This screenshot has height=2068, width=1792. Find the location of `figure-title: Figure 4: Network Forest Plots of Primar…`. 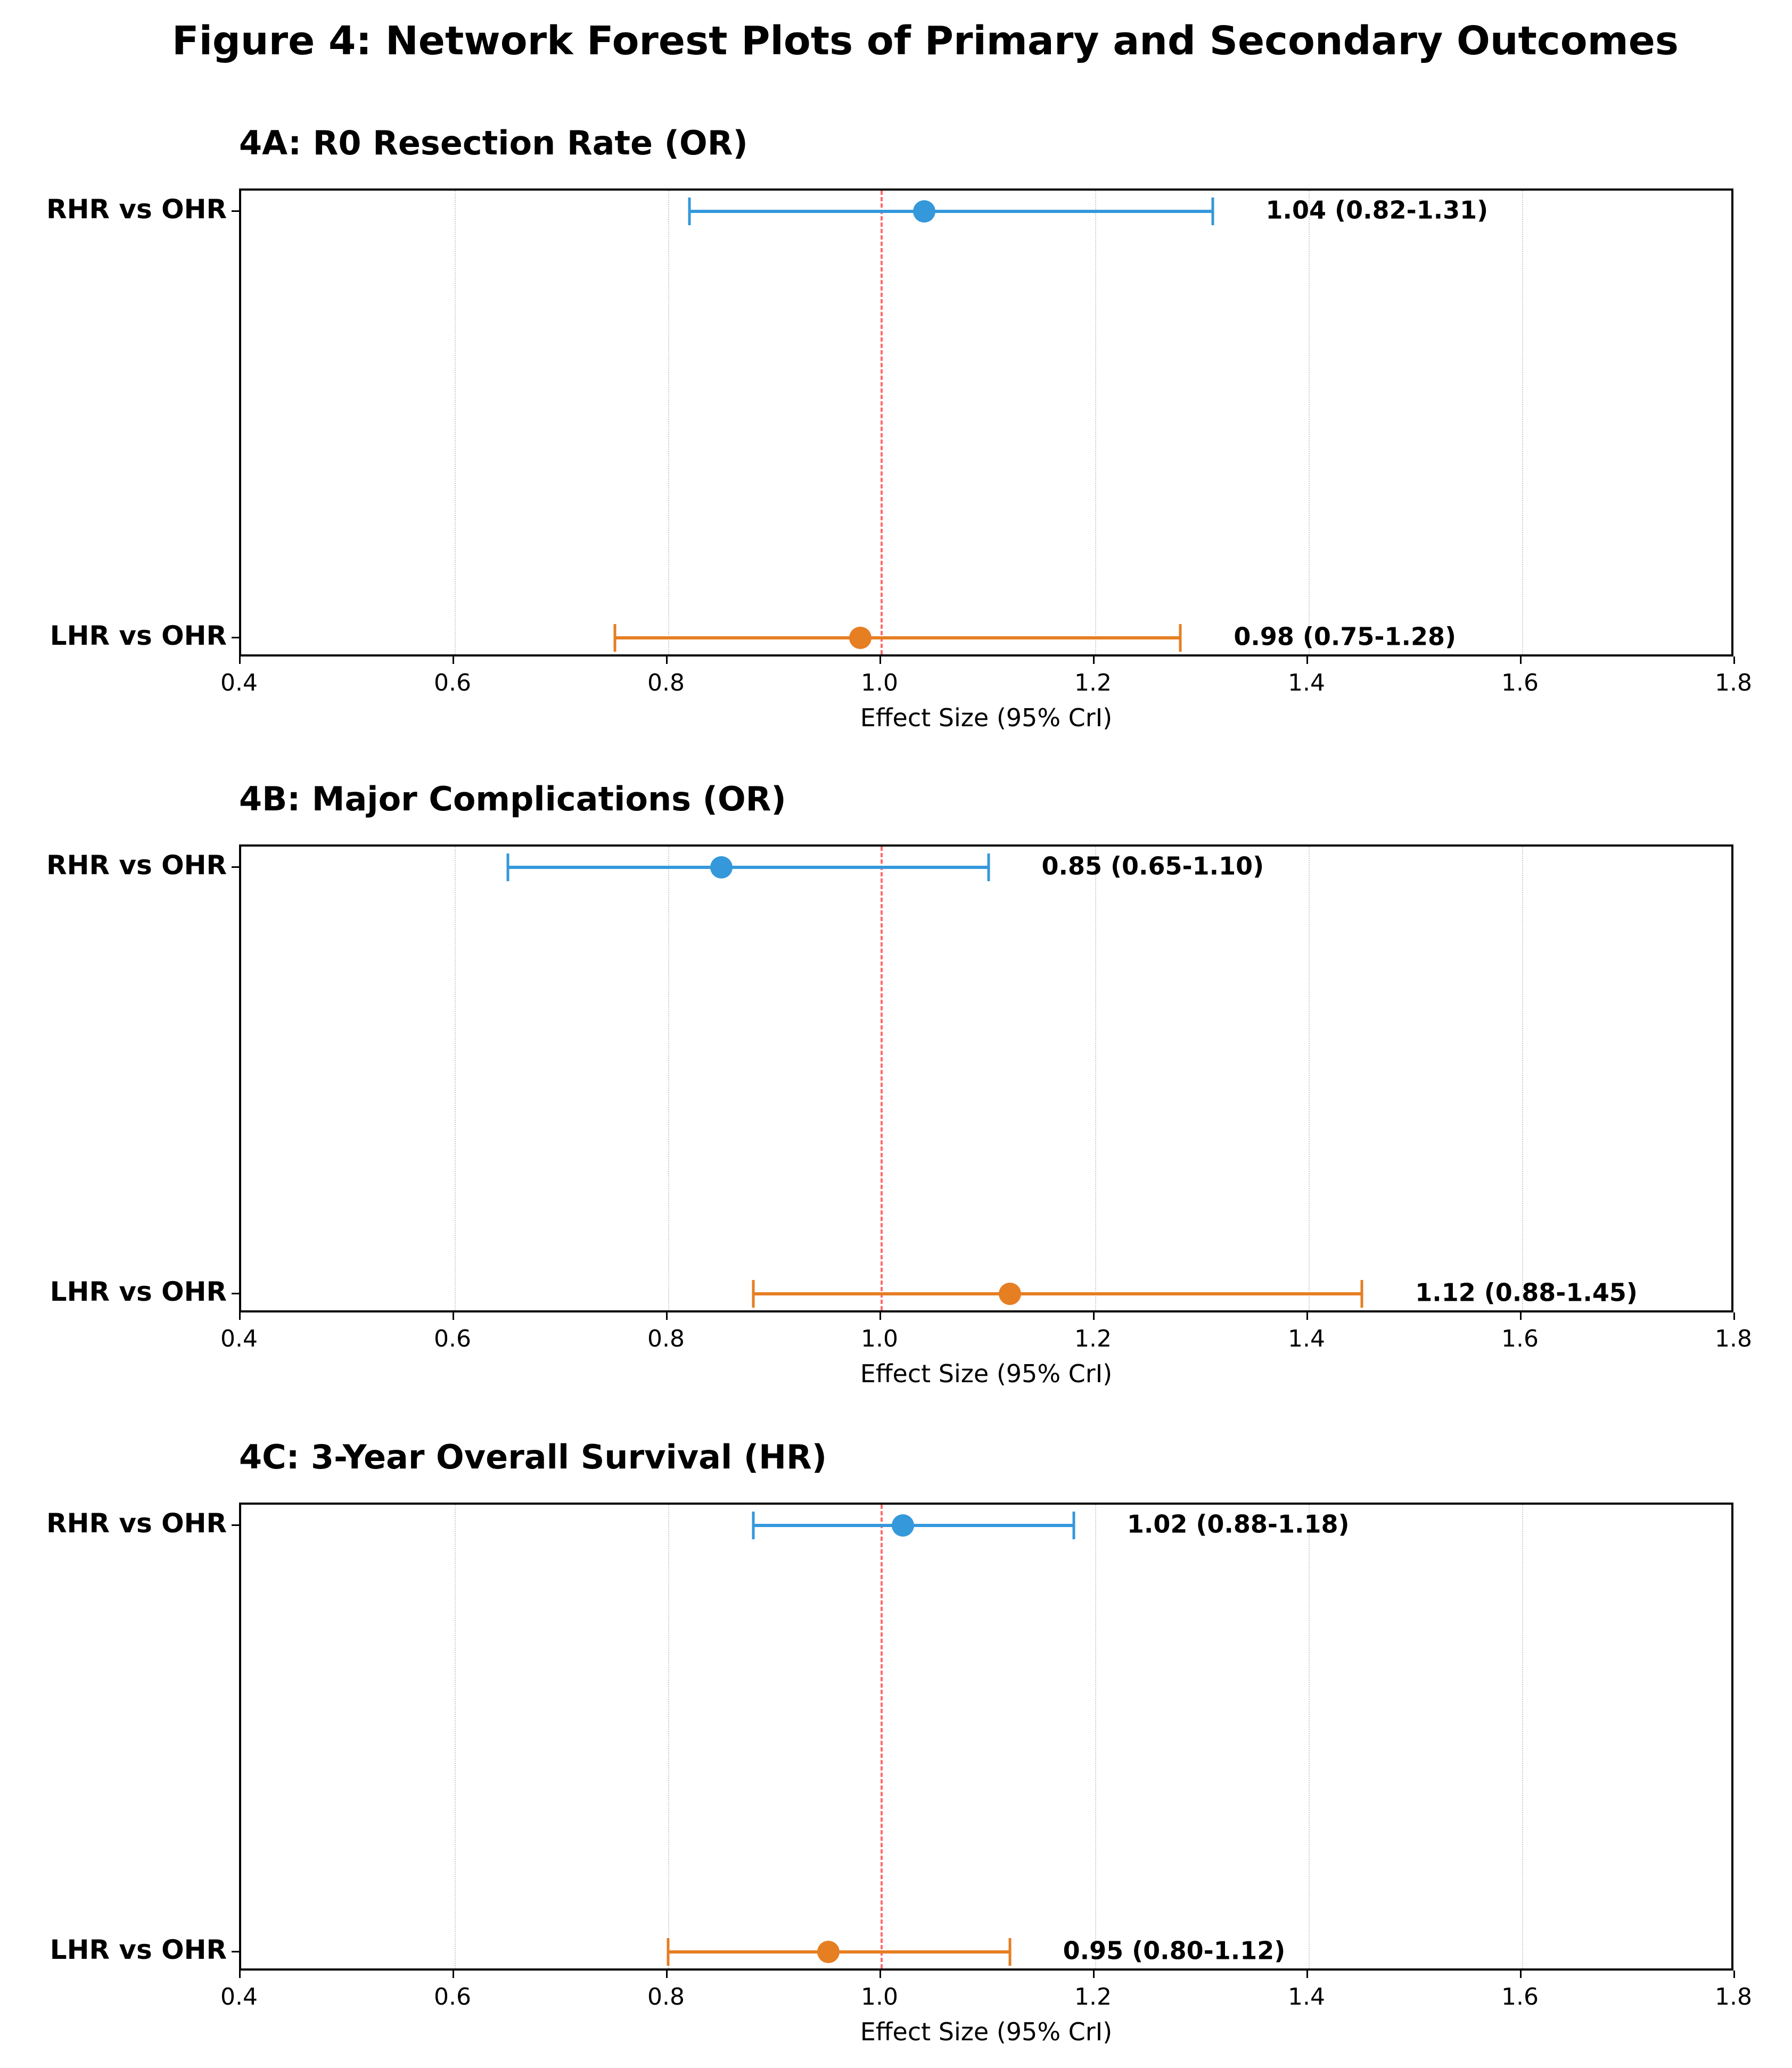

figure-title: Figure 4: Network Forest Plots of Primar… is located at coordinates (925, 41).